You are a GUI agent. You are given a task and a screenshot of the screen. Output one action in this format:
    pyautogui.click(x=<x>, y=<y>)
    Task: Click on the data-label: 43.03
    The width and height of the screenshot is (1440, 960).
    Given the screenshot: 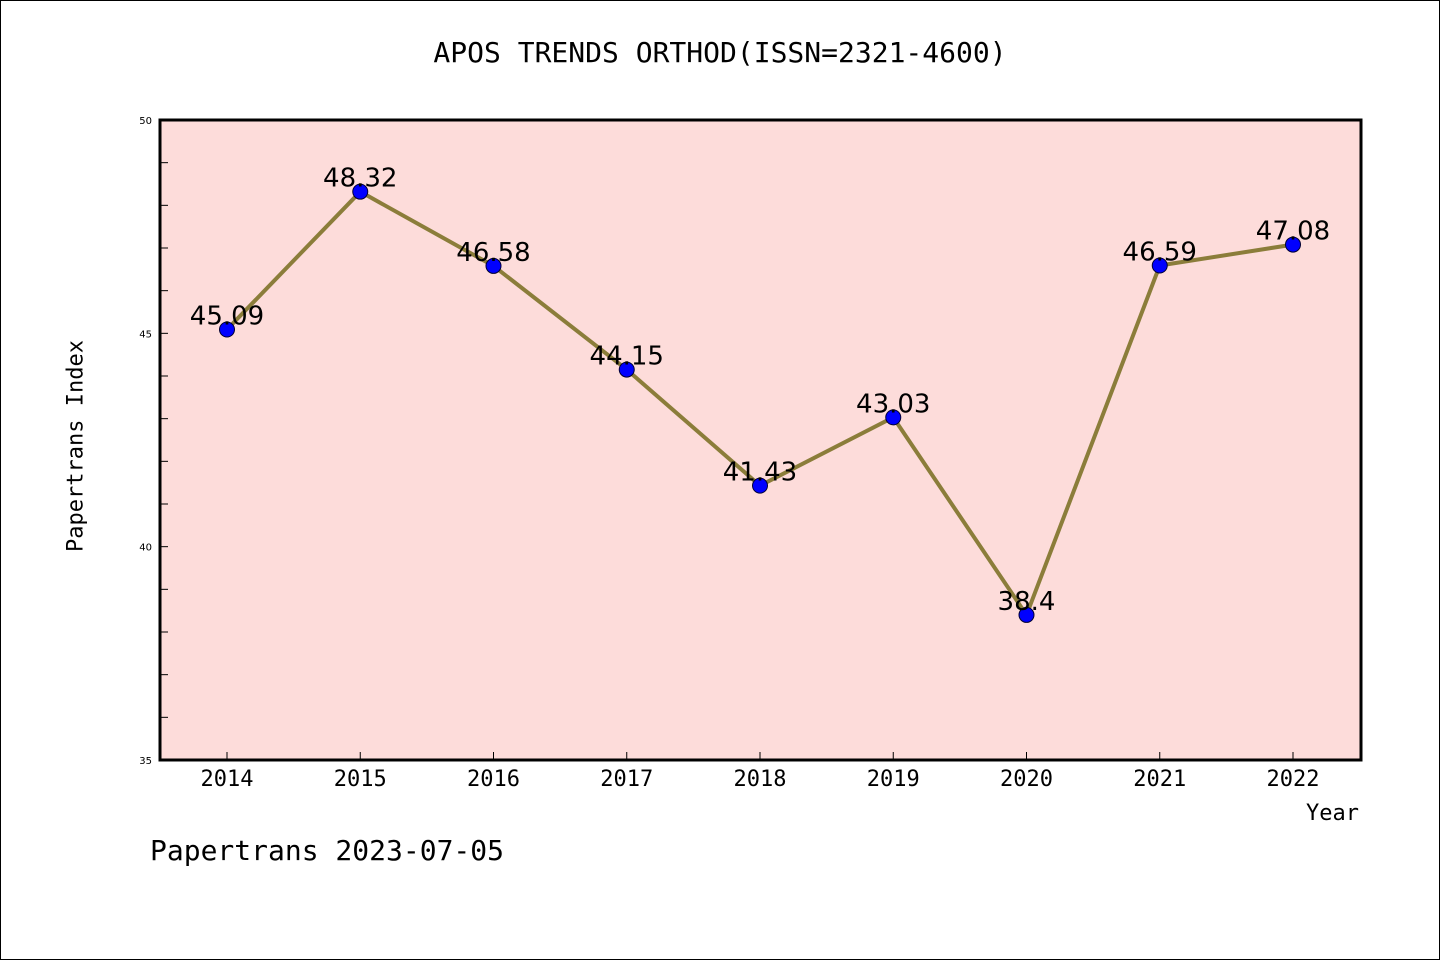 What is the action you would take?
    pyautogui.click(x=893, y=404)
    